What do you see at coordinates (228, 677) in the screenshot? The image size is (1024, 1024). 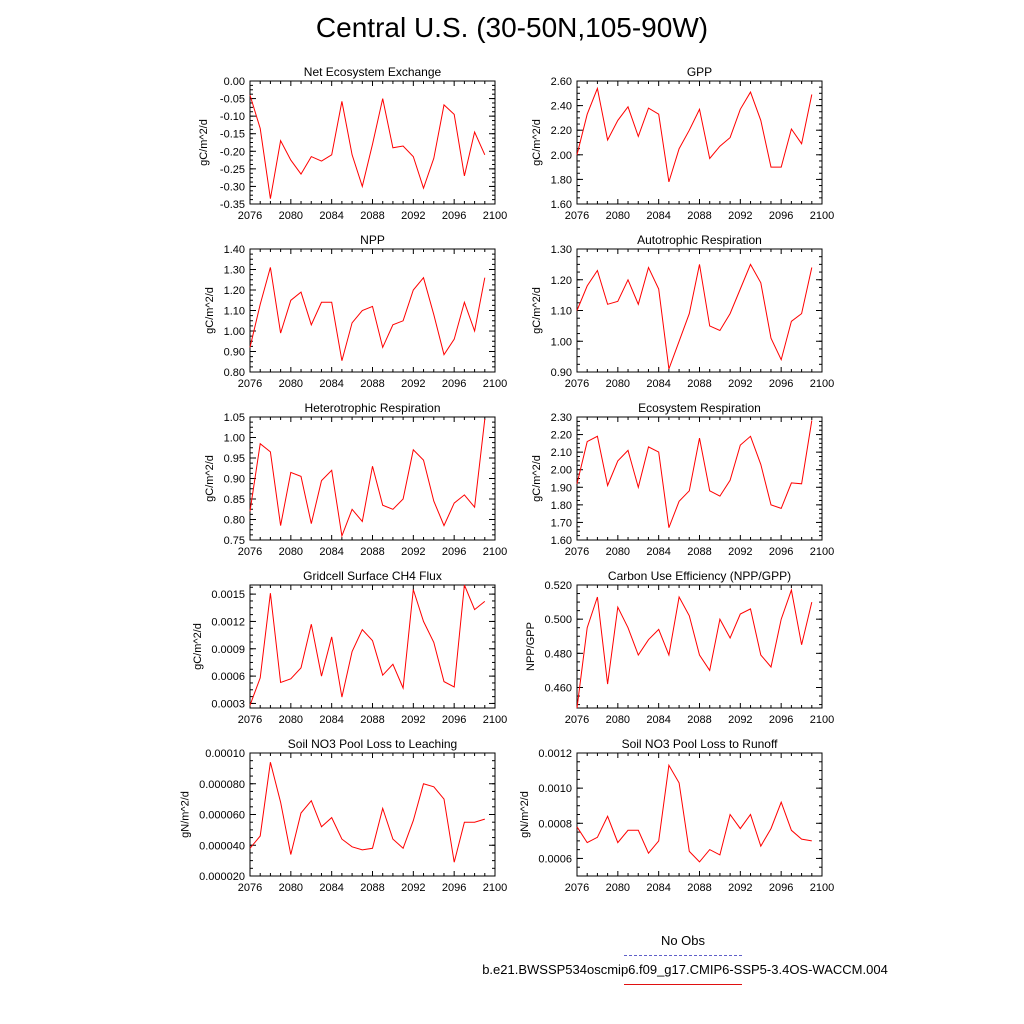 I see `y-tick-label: 0.0006` at bounding box center [228, 677].